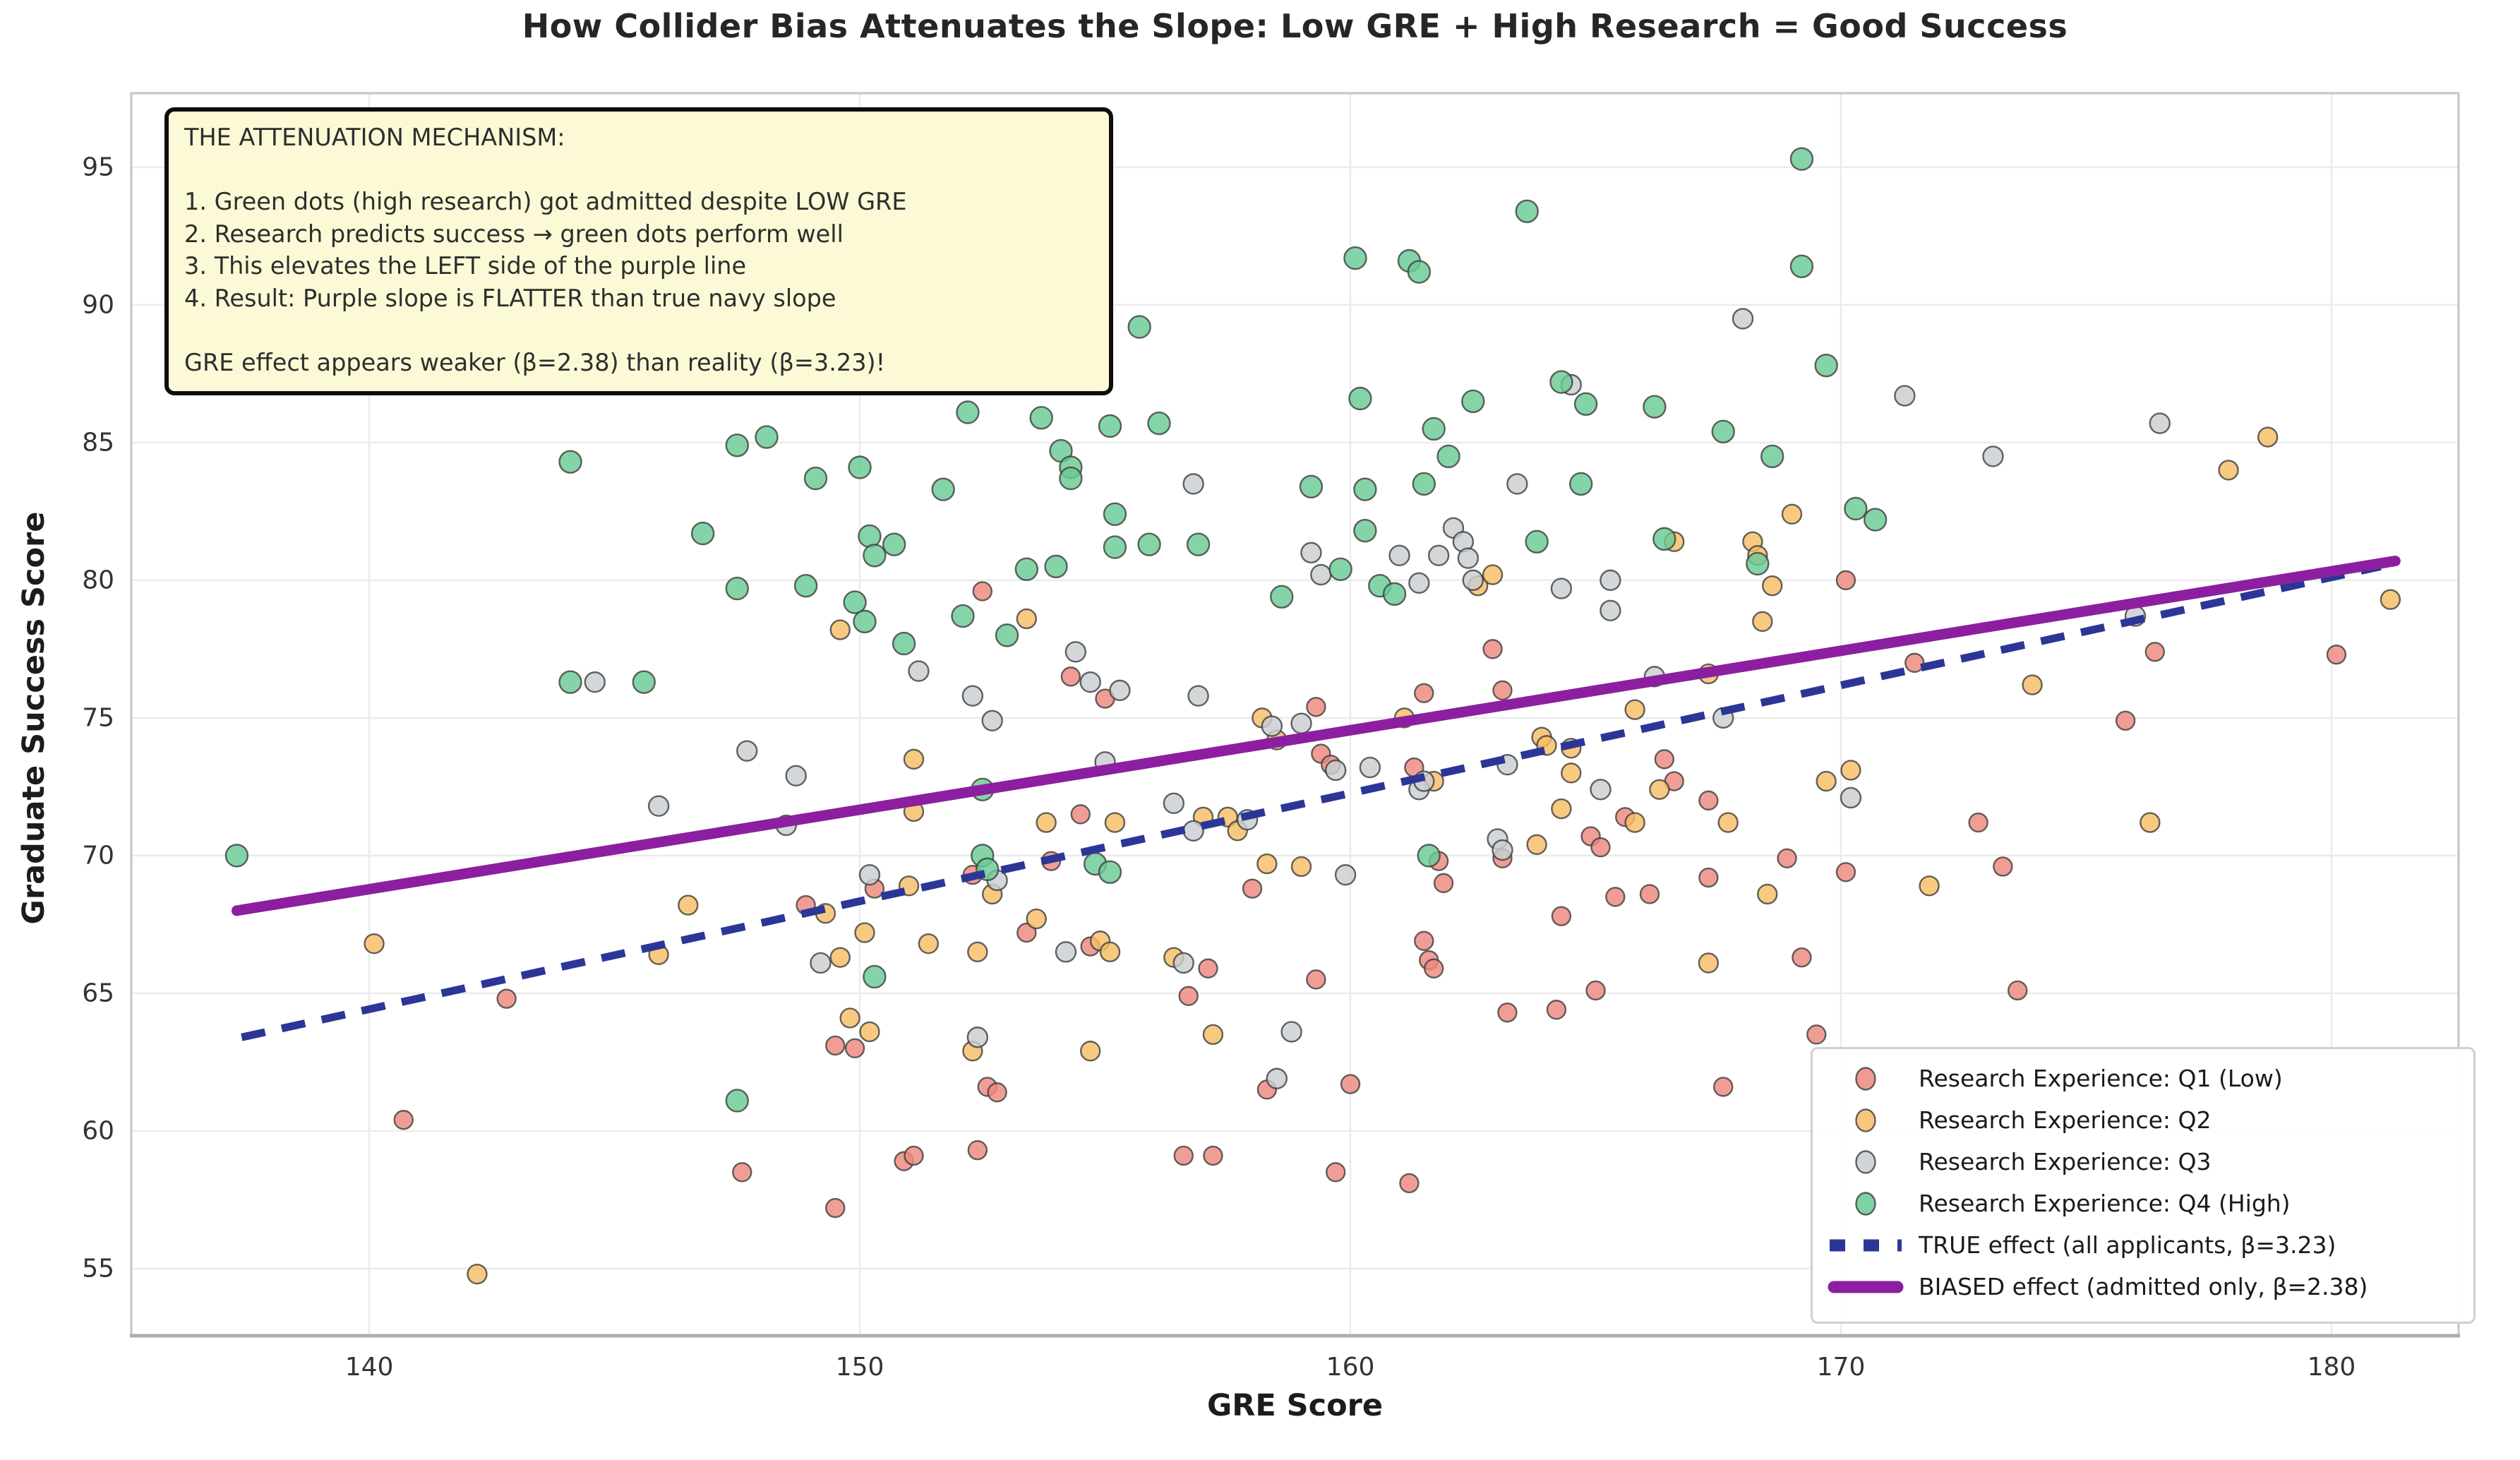 This screenshot has width=2520, height=1460. What do you see at coordinates (2065, 1120) in the screenshot?
I see `legend-label: Research Experience: Q2` at bounding box center [2065, 1120].